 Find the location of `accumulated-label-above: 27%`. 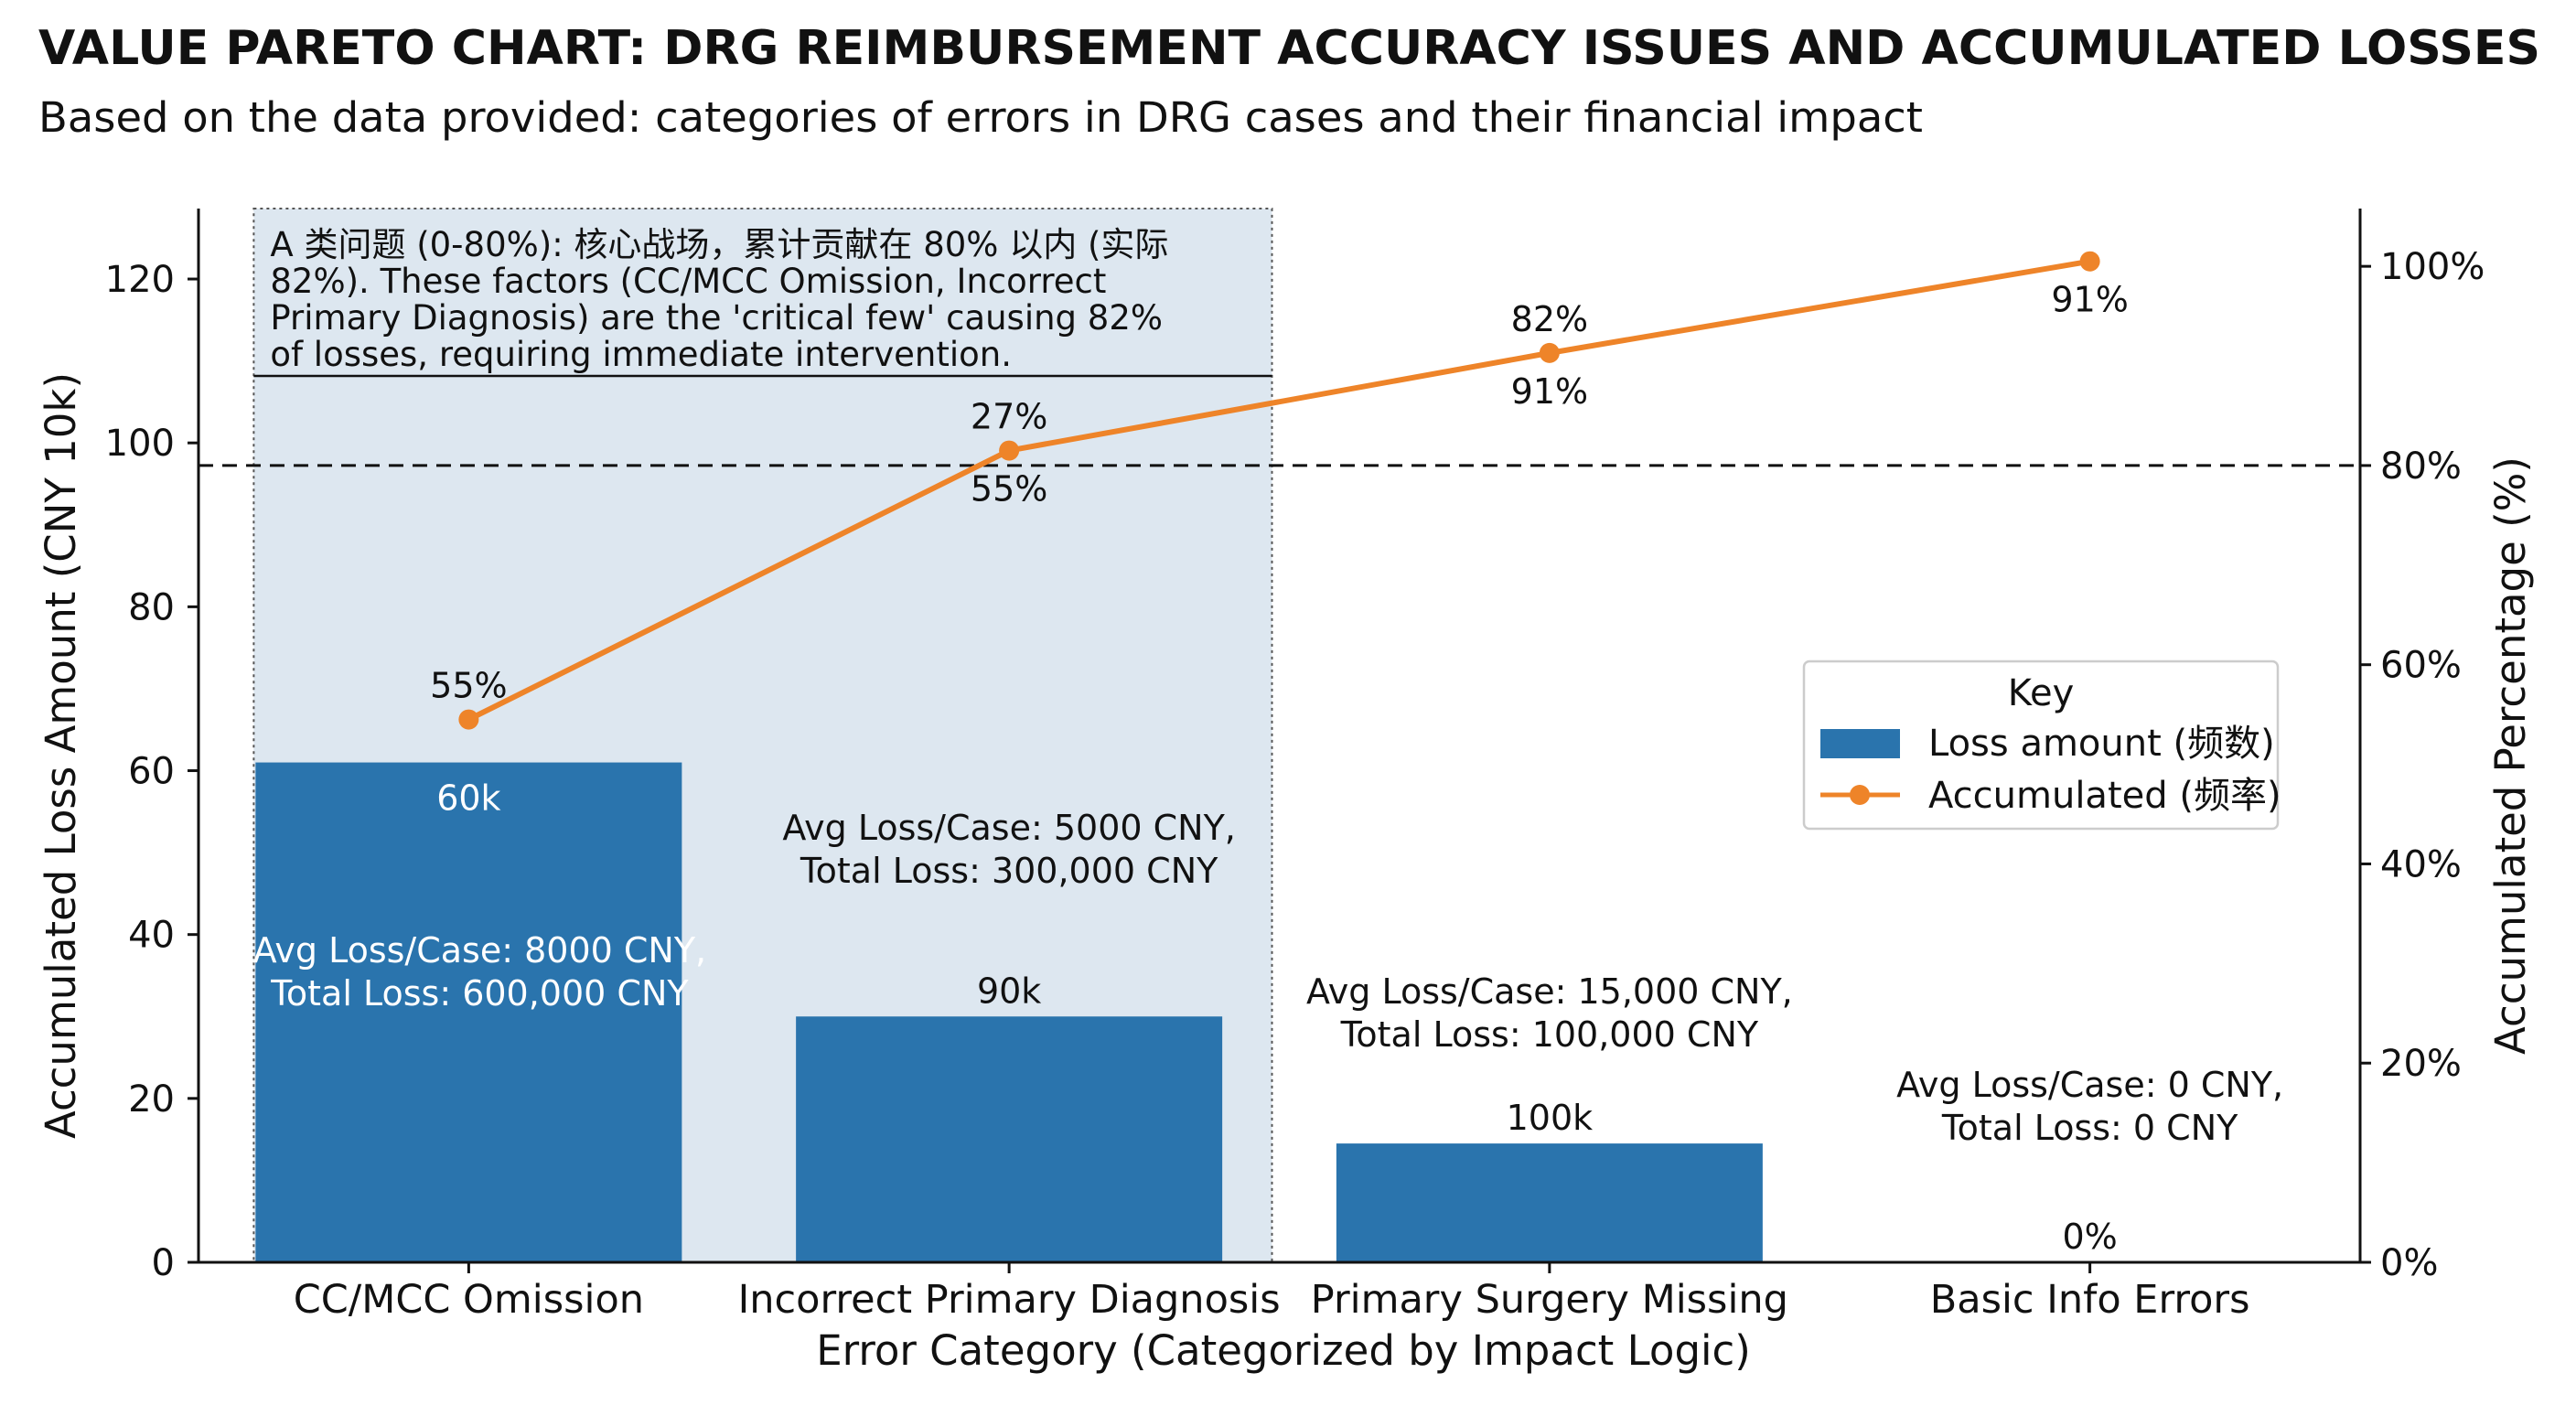

accumulated-label-above: 27% is located at coordinates (1009, 417).